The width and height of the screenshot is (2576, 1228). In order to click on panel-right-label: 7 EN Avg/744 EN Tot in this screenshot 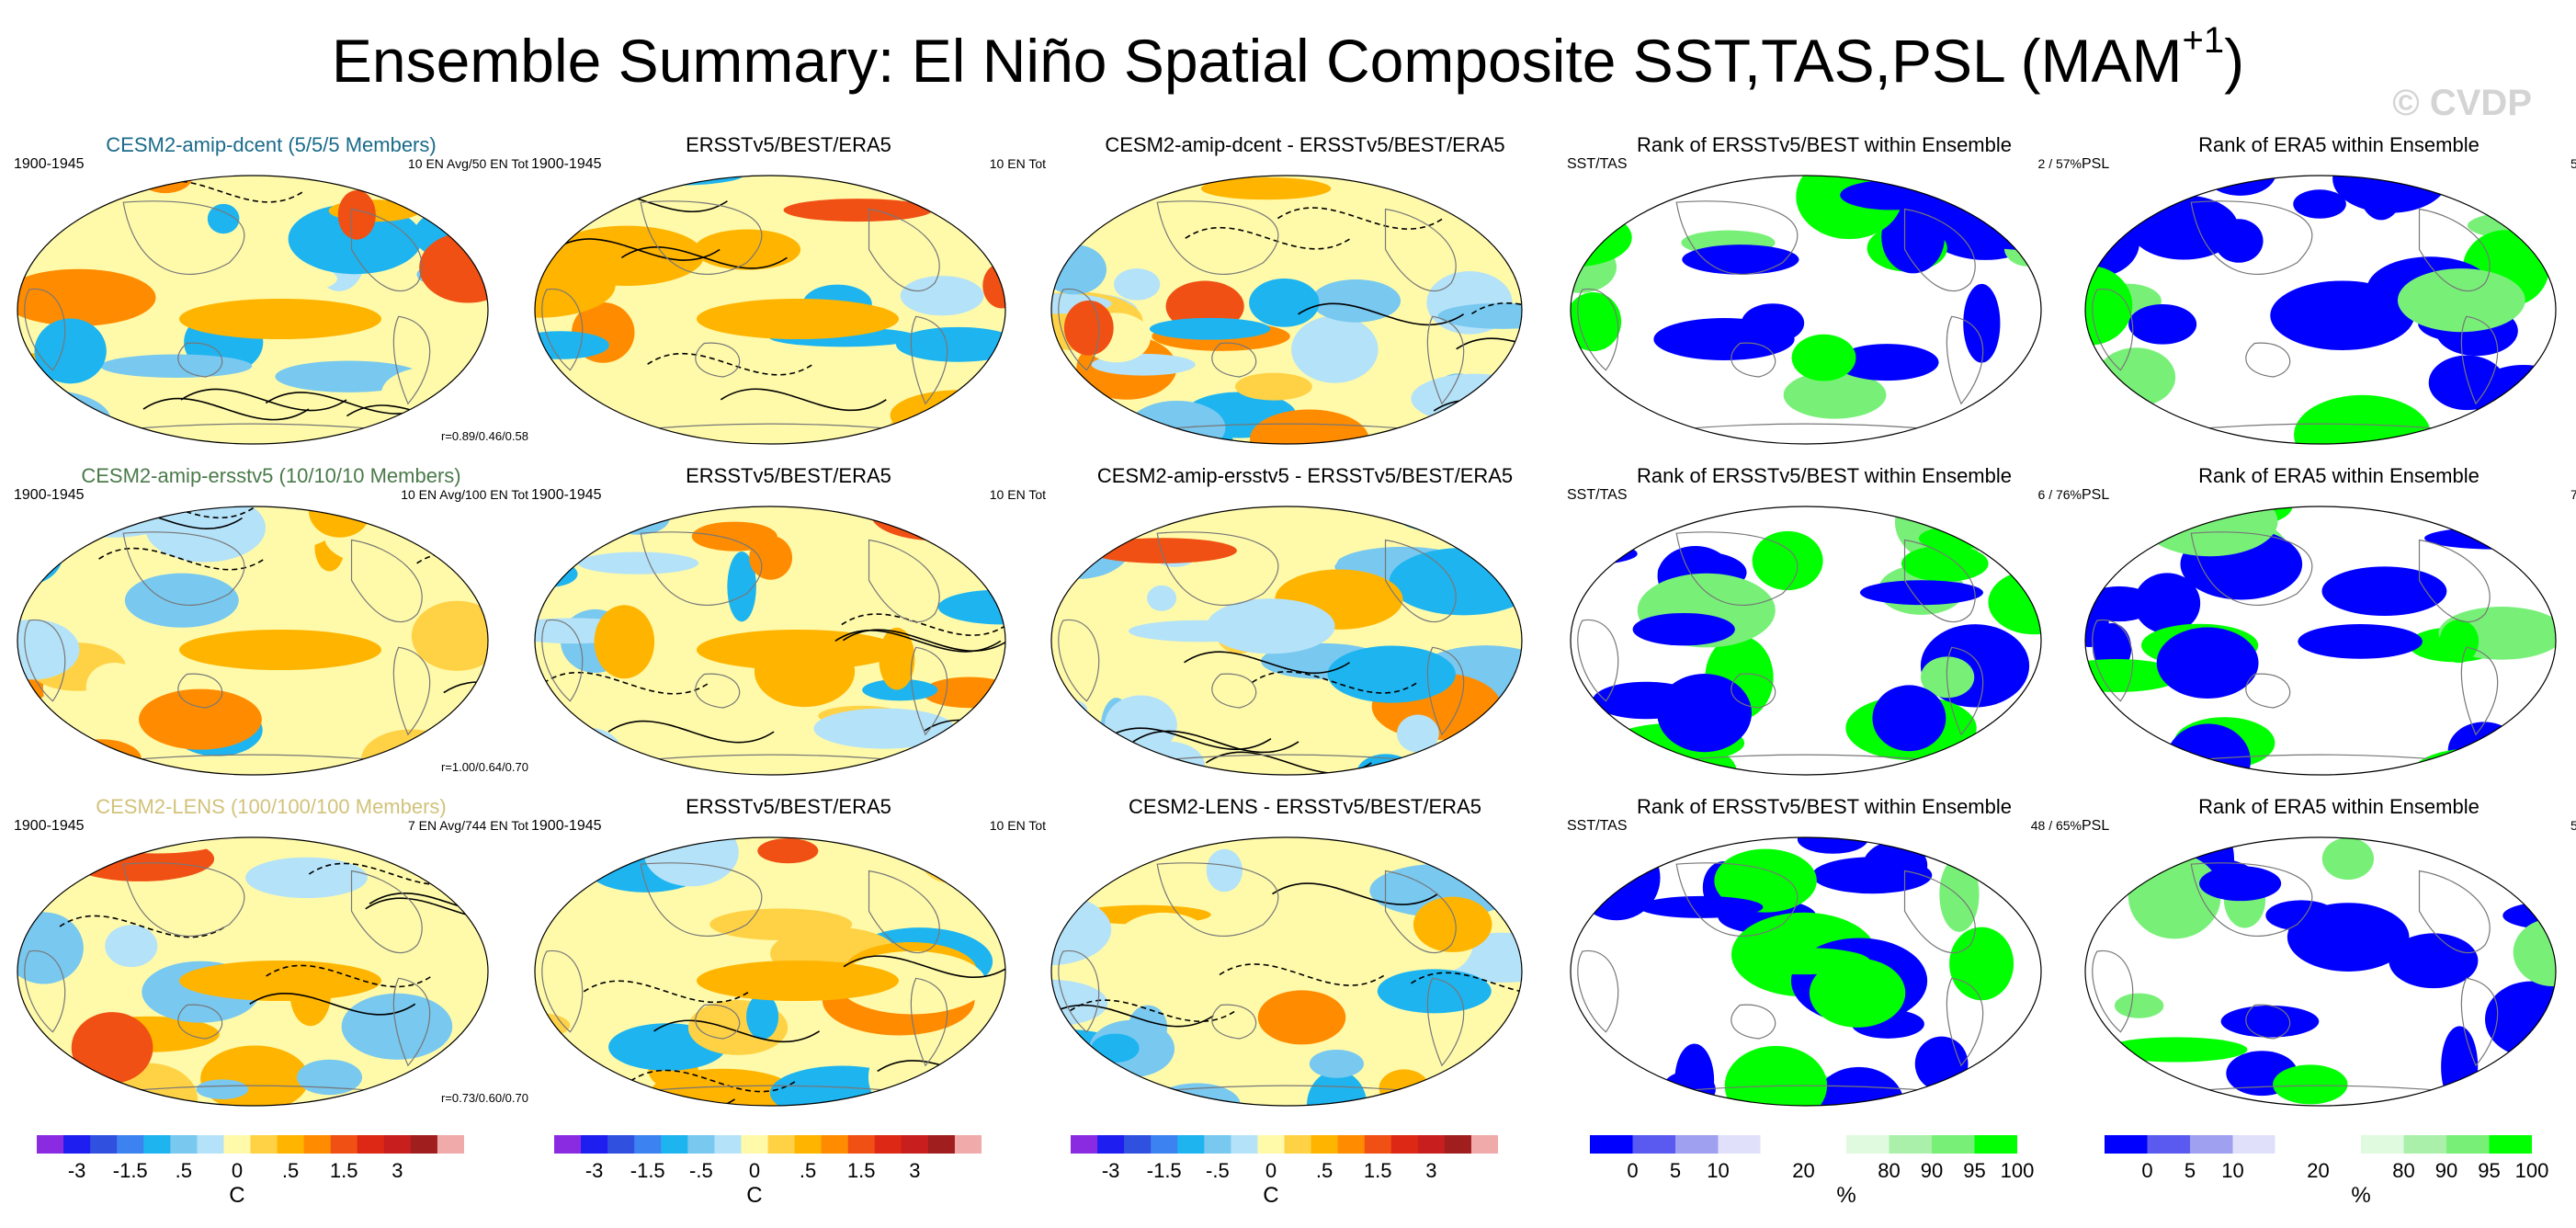, I will do `click(467, 825)`.